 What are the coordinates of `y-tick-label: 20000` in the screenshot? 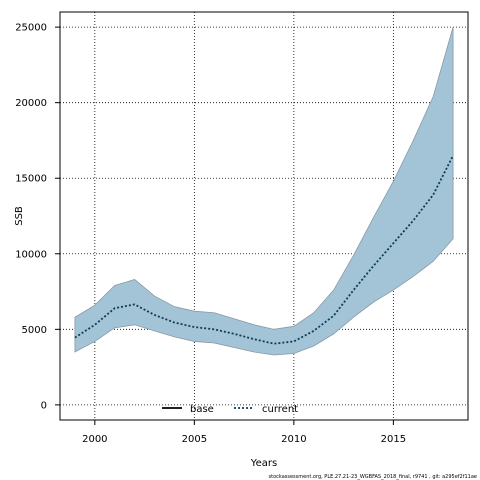 It's located at (31, 103).